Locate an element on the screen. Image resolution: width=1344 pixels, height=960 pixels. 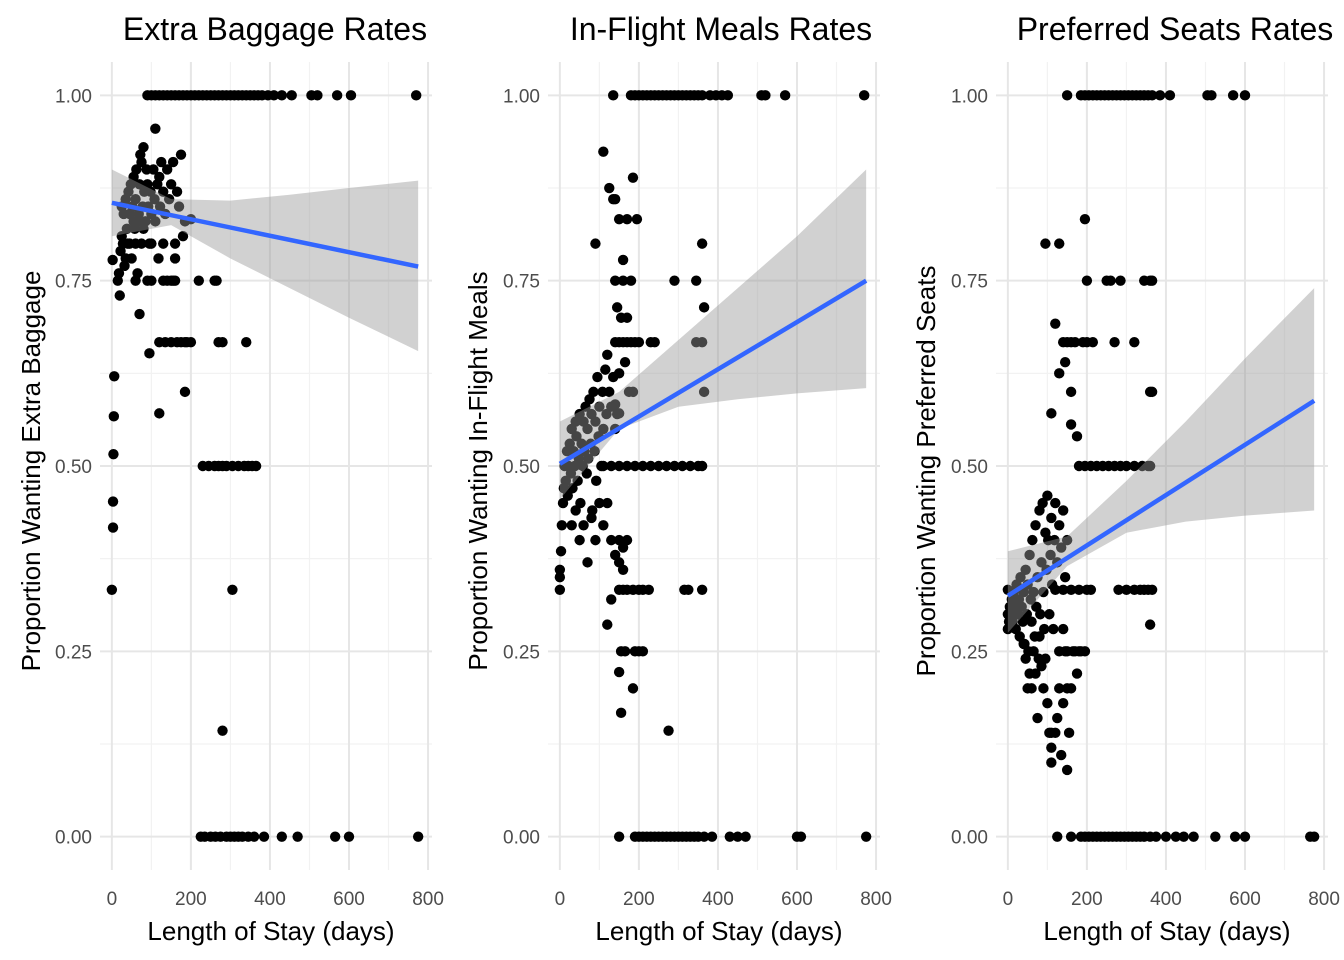
y-tick-label: 0.75 is located at coordinates (73, 282).